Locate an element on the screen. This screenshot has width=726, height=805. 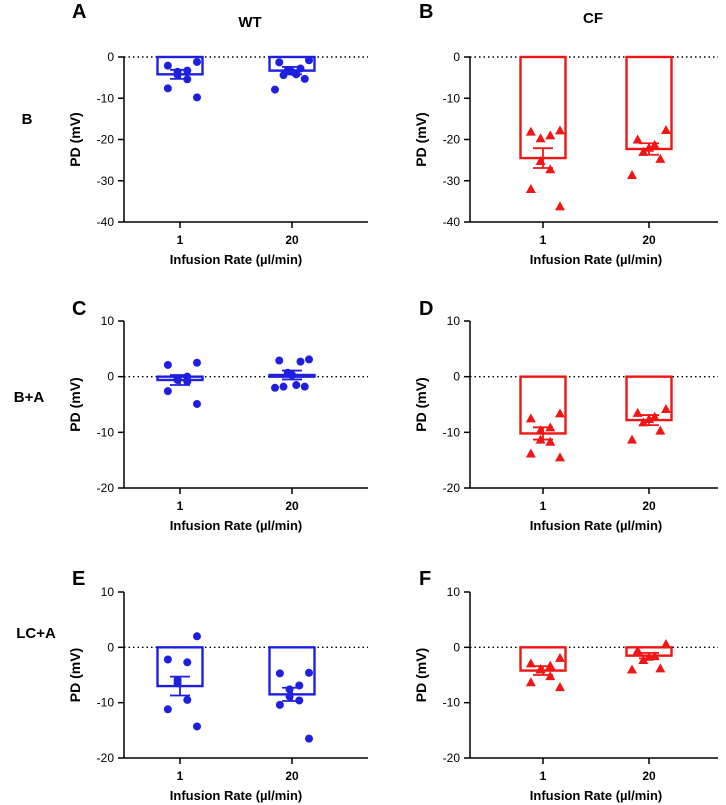
y-tick-label: -30 is located at coordinates (452, 181).